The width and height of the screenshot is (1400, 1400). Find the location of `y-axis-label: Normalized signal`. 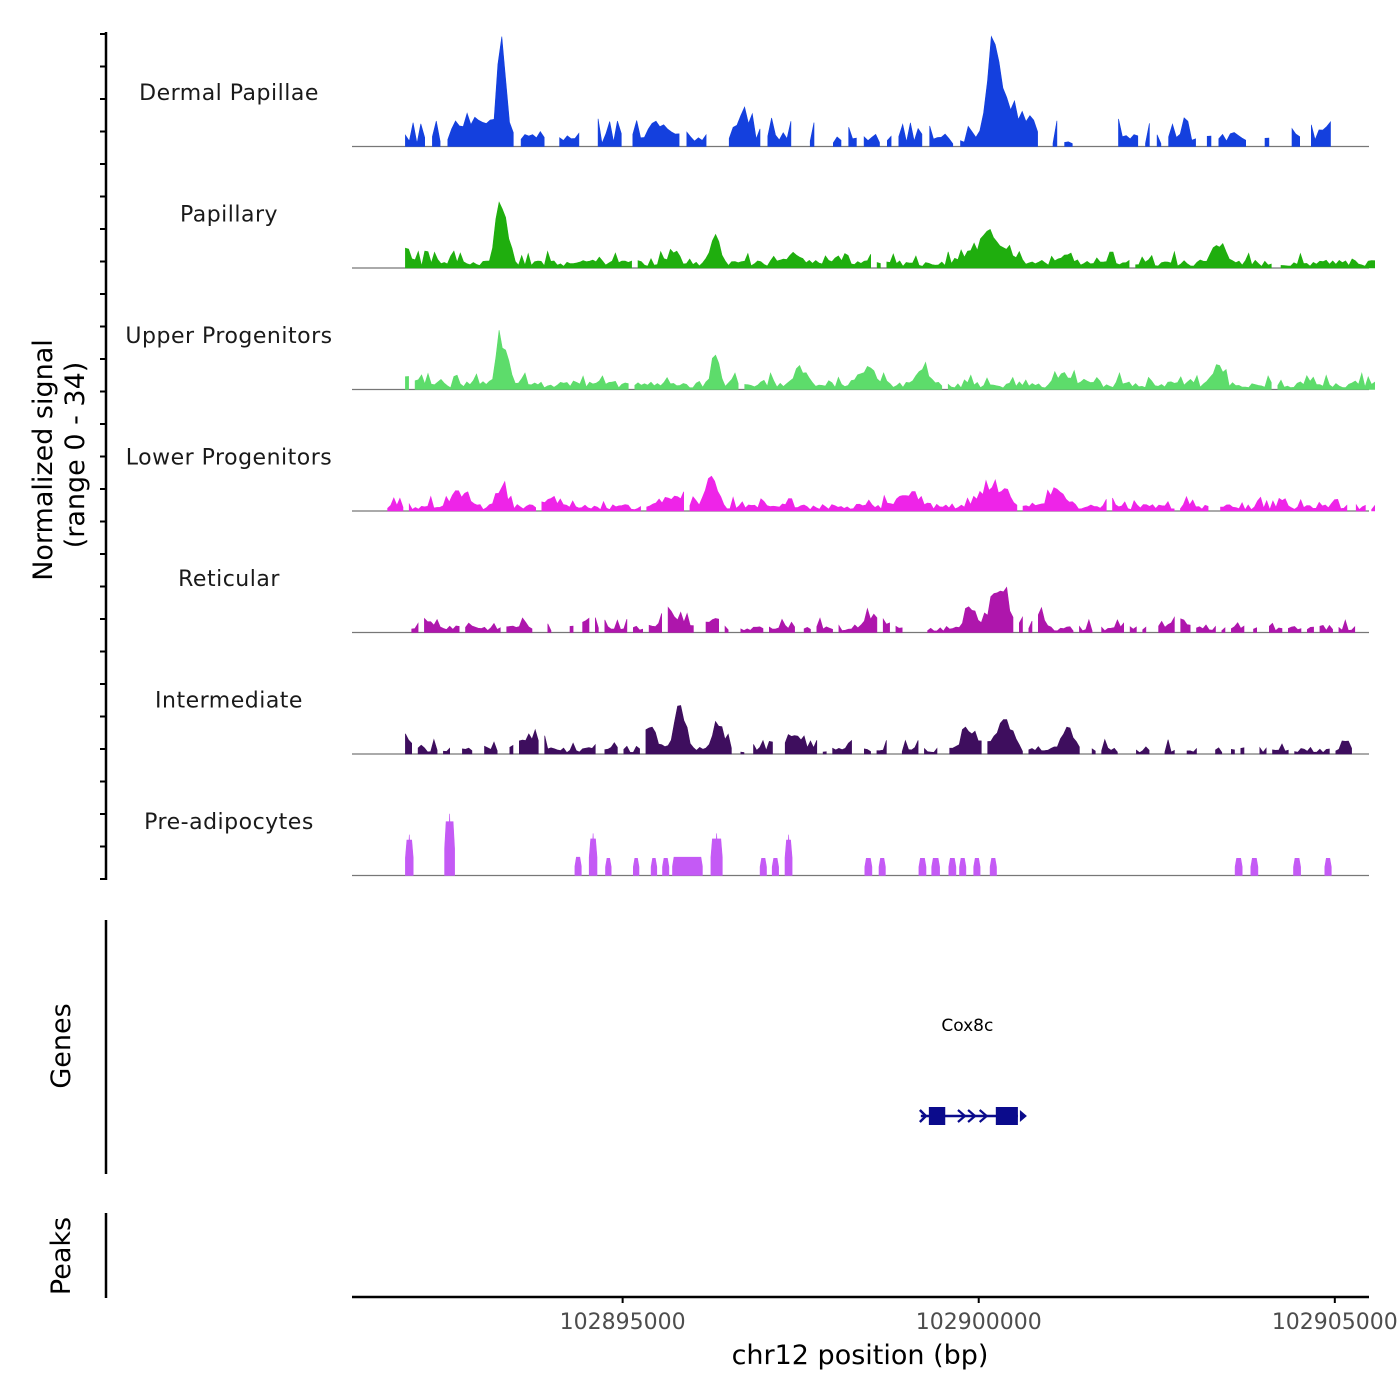

y-axis-label: Normalized signal is located at coordinates (43, 460).